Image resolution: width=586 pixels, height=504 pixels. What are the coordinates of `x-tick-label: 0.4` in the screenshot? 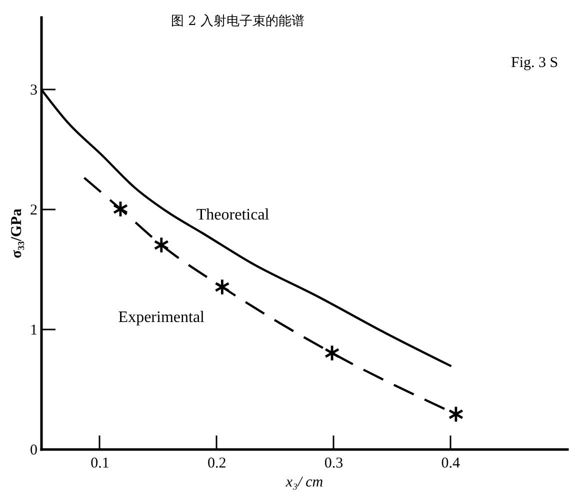 It's located at (450, 464).